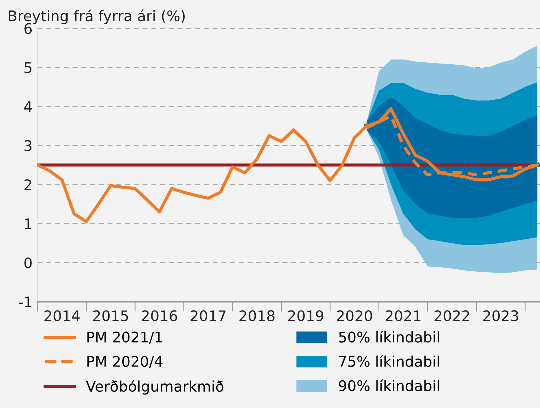 The image size is (540, 408). What do you see at coordinates (28, 68) in the screenshot?
I see `y-tick-label: 5` at bounding box center [28, 68].